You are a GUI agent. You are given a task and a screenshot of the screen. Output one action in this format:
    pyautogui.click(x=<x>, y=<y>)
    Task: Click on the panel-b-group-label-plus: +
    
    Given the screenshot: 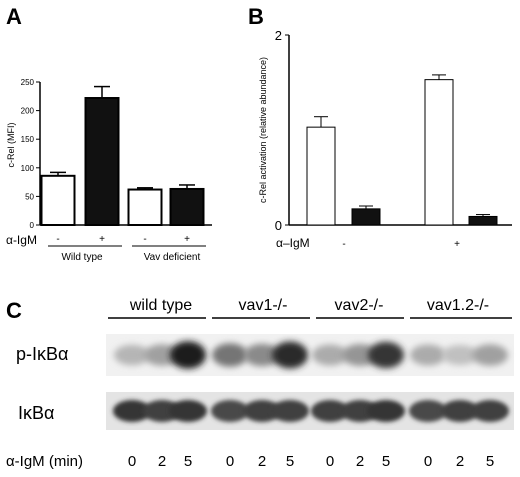 What is the action you would take?
    pyautogui.click(x=457, y=244)
    